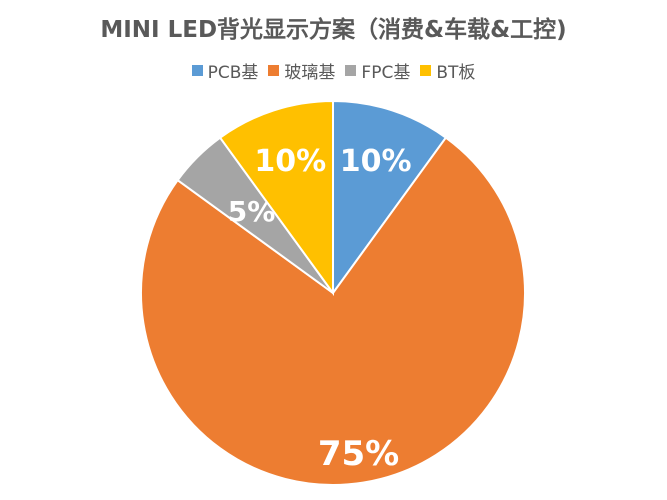  What do you see at coordinates (358, 454) in the screenshot?
I see `data-label-glass: 75%` at bounding box center [358, 454].